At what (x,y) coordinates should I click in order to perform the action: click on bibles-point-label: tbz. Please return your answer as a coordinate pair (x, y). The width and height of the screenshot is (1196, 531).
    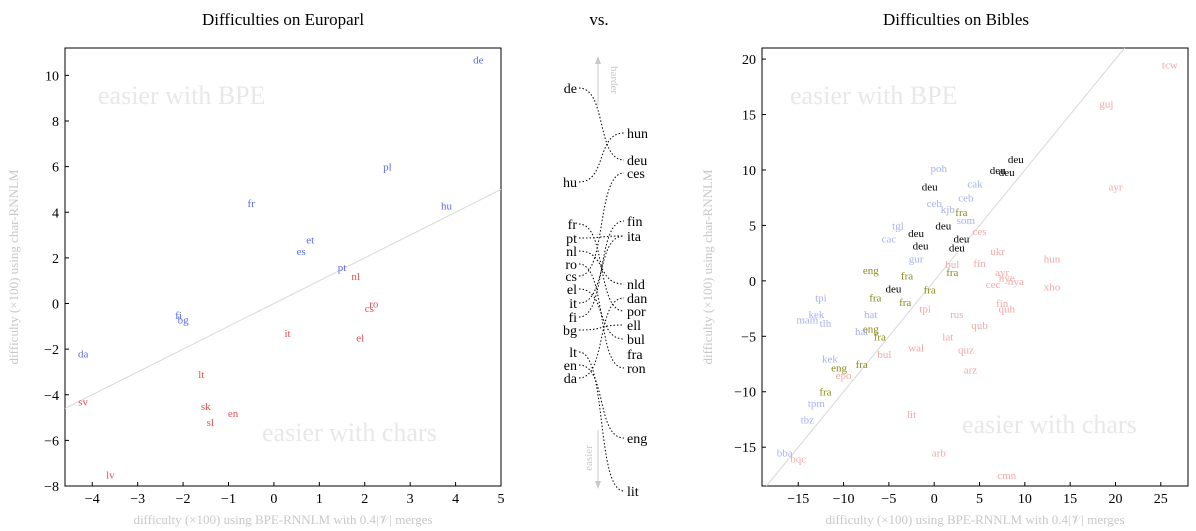
    Looking at the image, I should click on (808, 420).